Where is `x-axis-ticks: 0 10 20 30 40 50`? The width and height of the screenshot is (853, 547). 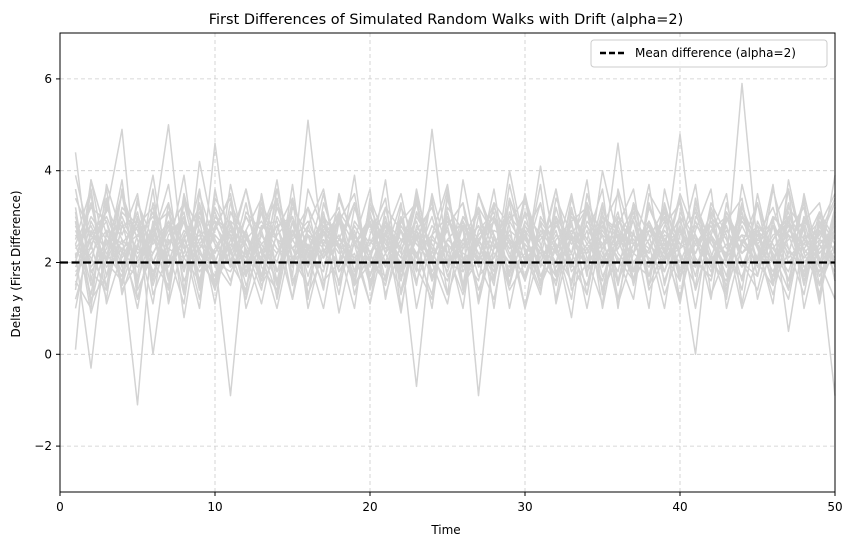
x-axis-ticks: 0 10 20 30 40 50 is located at coordinates (449, 503).